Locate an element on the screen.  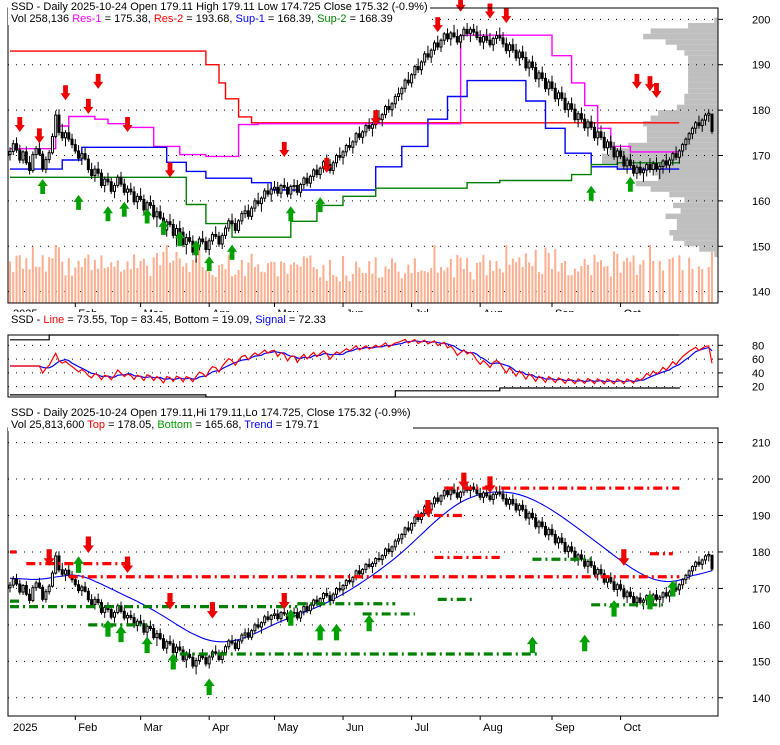
trend-y-tick: 210 is located at coordinates (761, 444).